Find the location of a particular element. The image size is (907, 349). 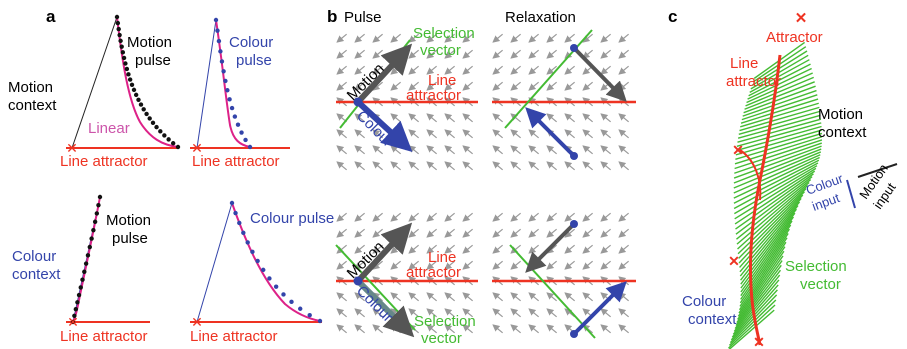

colour-pulse-label-1: Colour is located at coordinates (251, 42).